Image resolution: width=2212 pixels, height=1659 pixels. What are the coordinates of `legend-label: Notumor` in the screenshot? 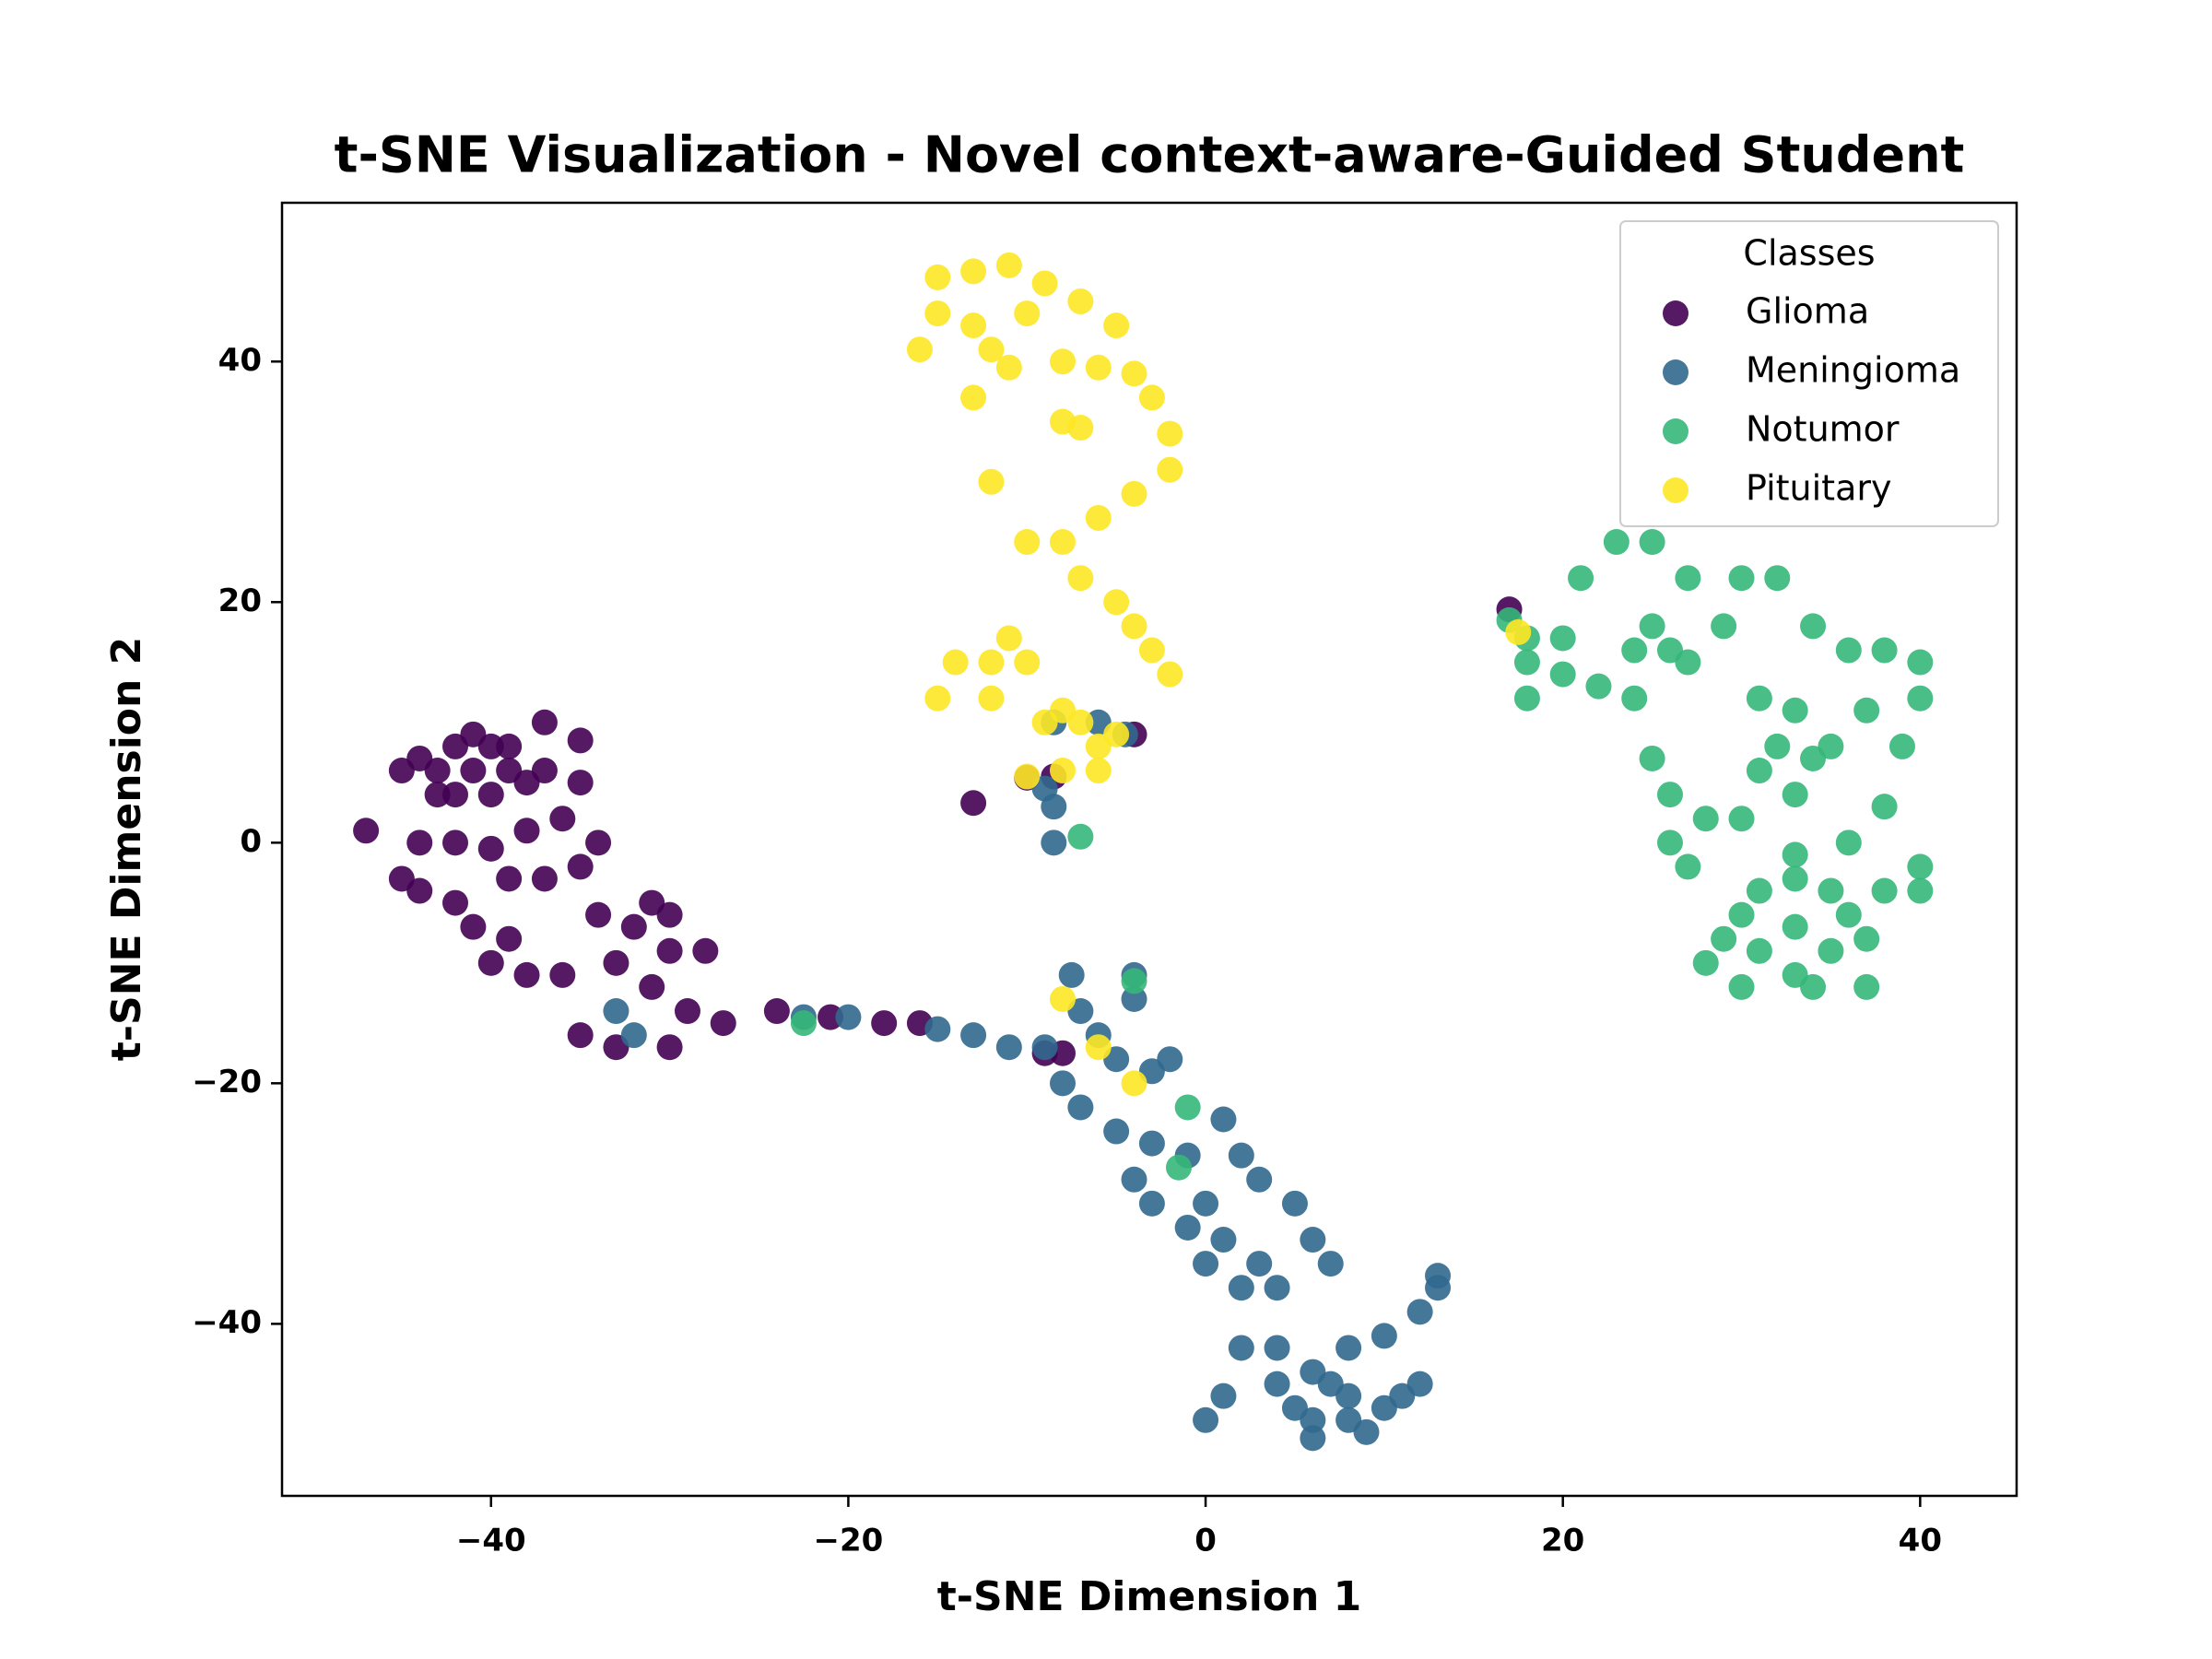 It's located at (1823, 429).